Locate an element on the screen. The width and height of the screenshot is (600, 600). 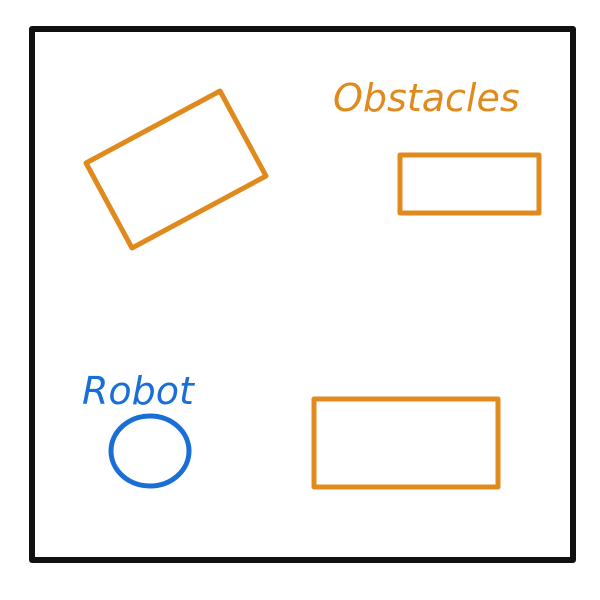
obstacle-rotated is located at coordinates (176, 169).